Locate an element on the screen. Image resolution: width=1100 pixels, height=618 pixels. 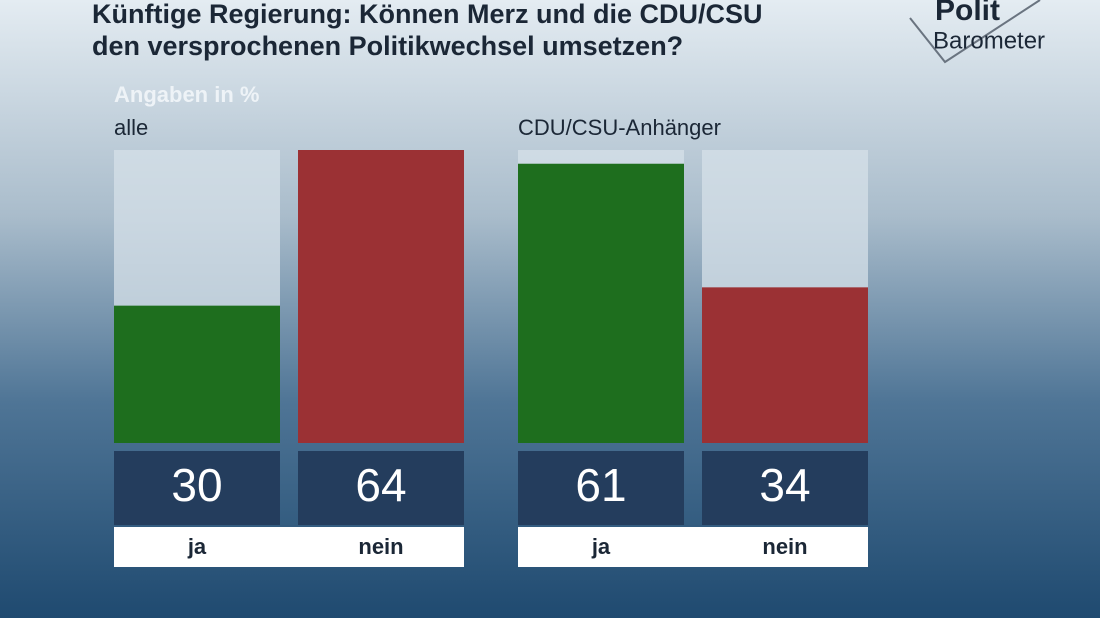
logo-check is located at coordinates (975, 32).